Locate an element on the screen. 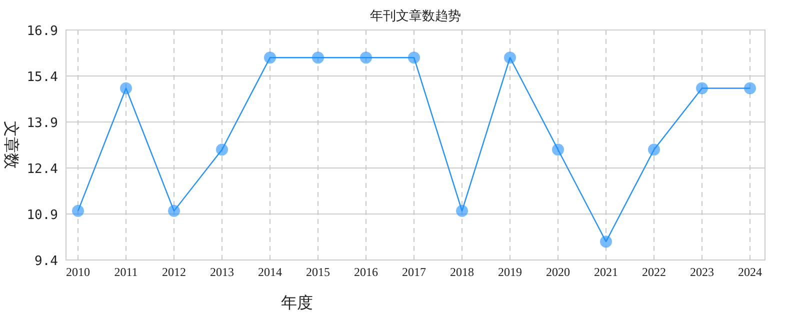  x-tick-label: 2013 is located at coordinates (222, 272).